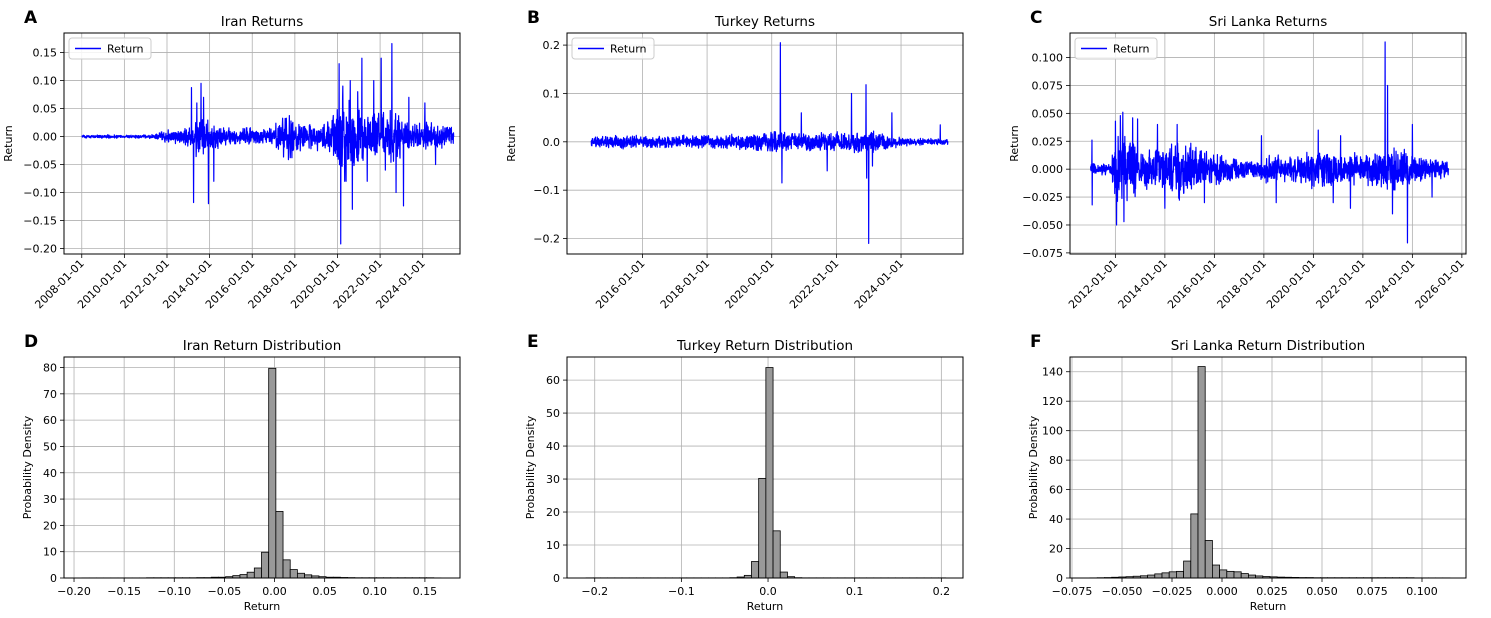 The image size is (1491, 618). Describe the element at coordinates (1042, 225) in the screenshot. I see `y-tick-label: −0.050` at that location.